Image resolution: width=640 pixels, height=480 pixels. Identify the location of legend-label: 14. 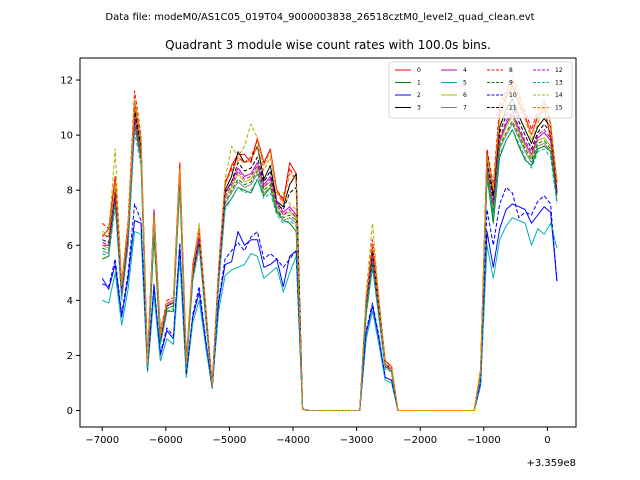
(559, 95).